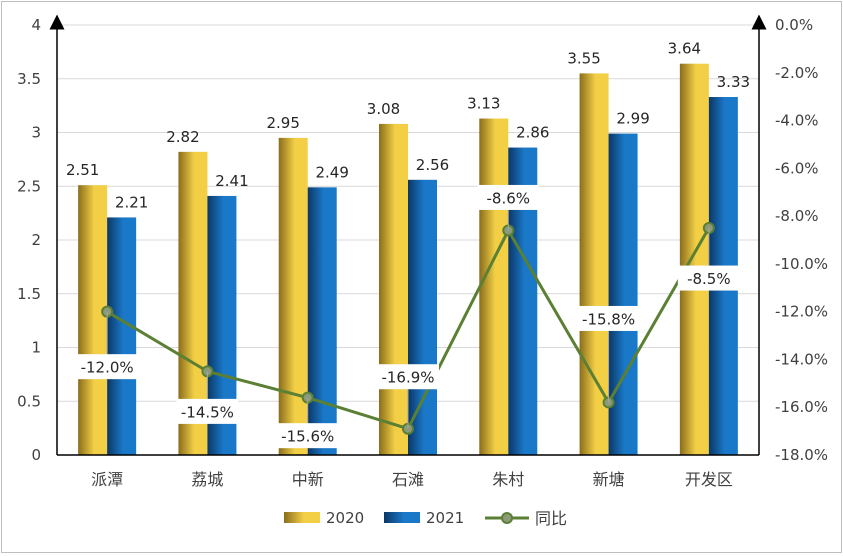  Describe the element at coordinates (383, 109) in the screenshot. I see `bar-label-2020: 3.08` at that location.